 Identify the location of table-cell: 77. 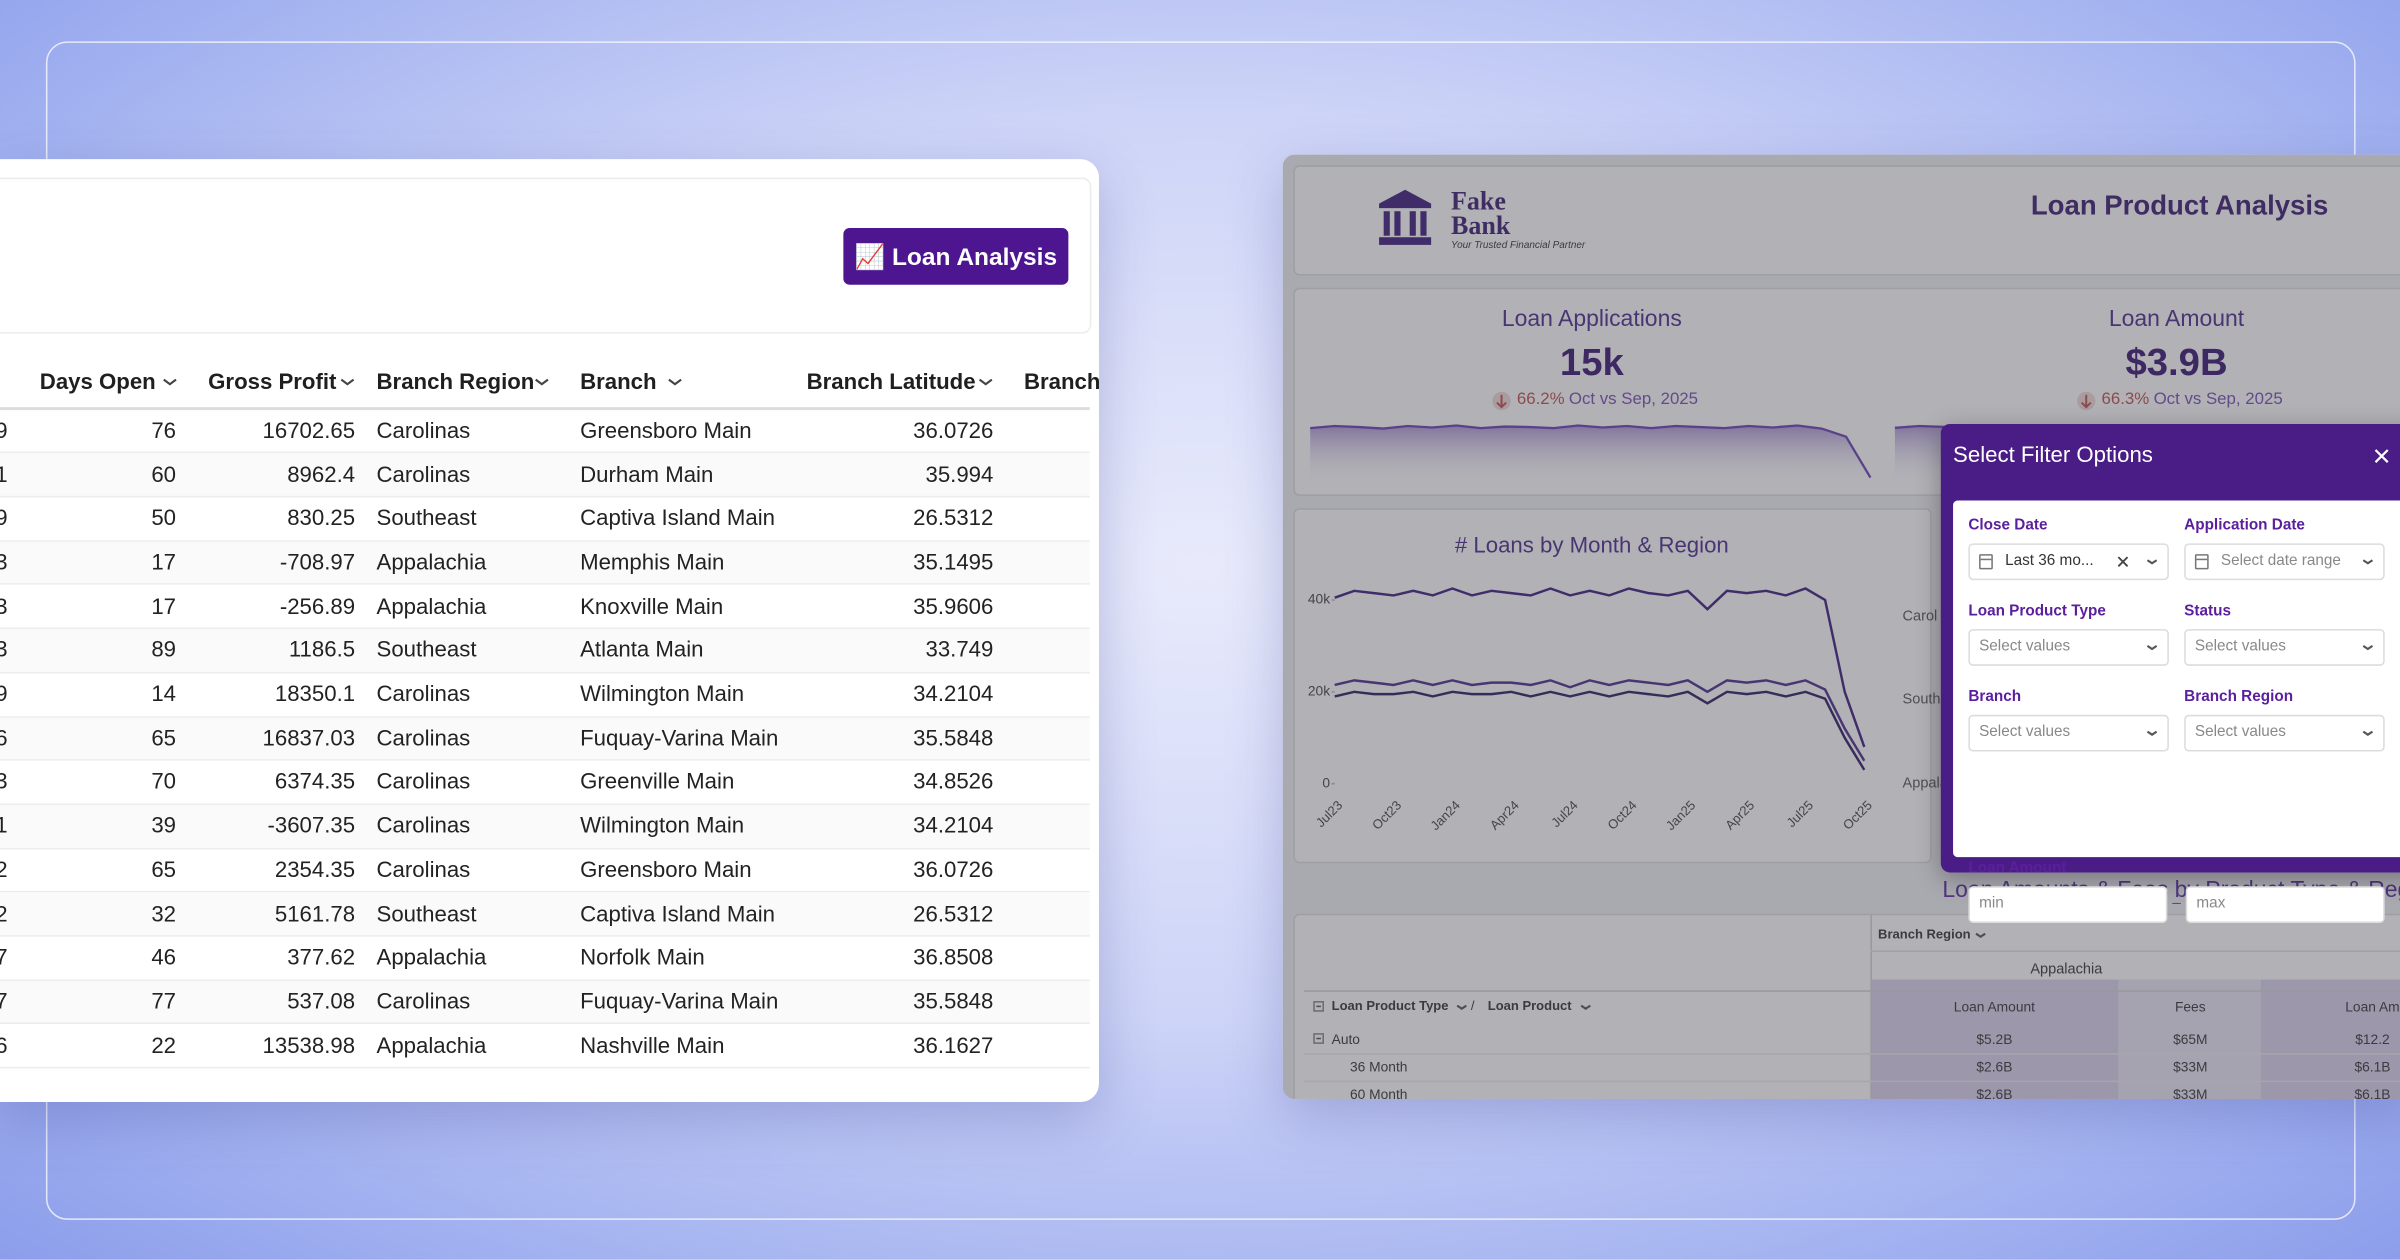
(164, 1002).